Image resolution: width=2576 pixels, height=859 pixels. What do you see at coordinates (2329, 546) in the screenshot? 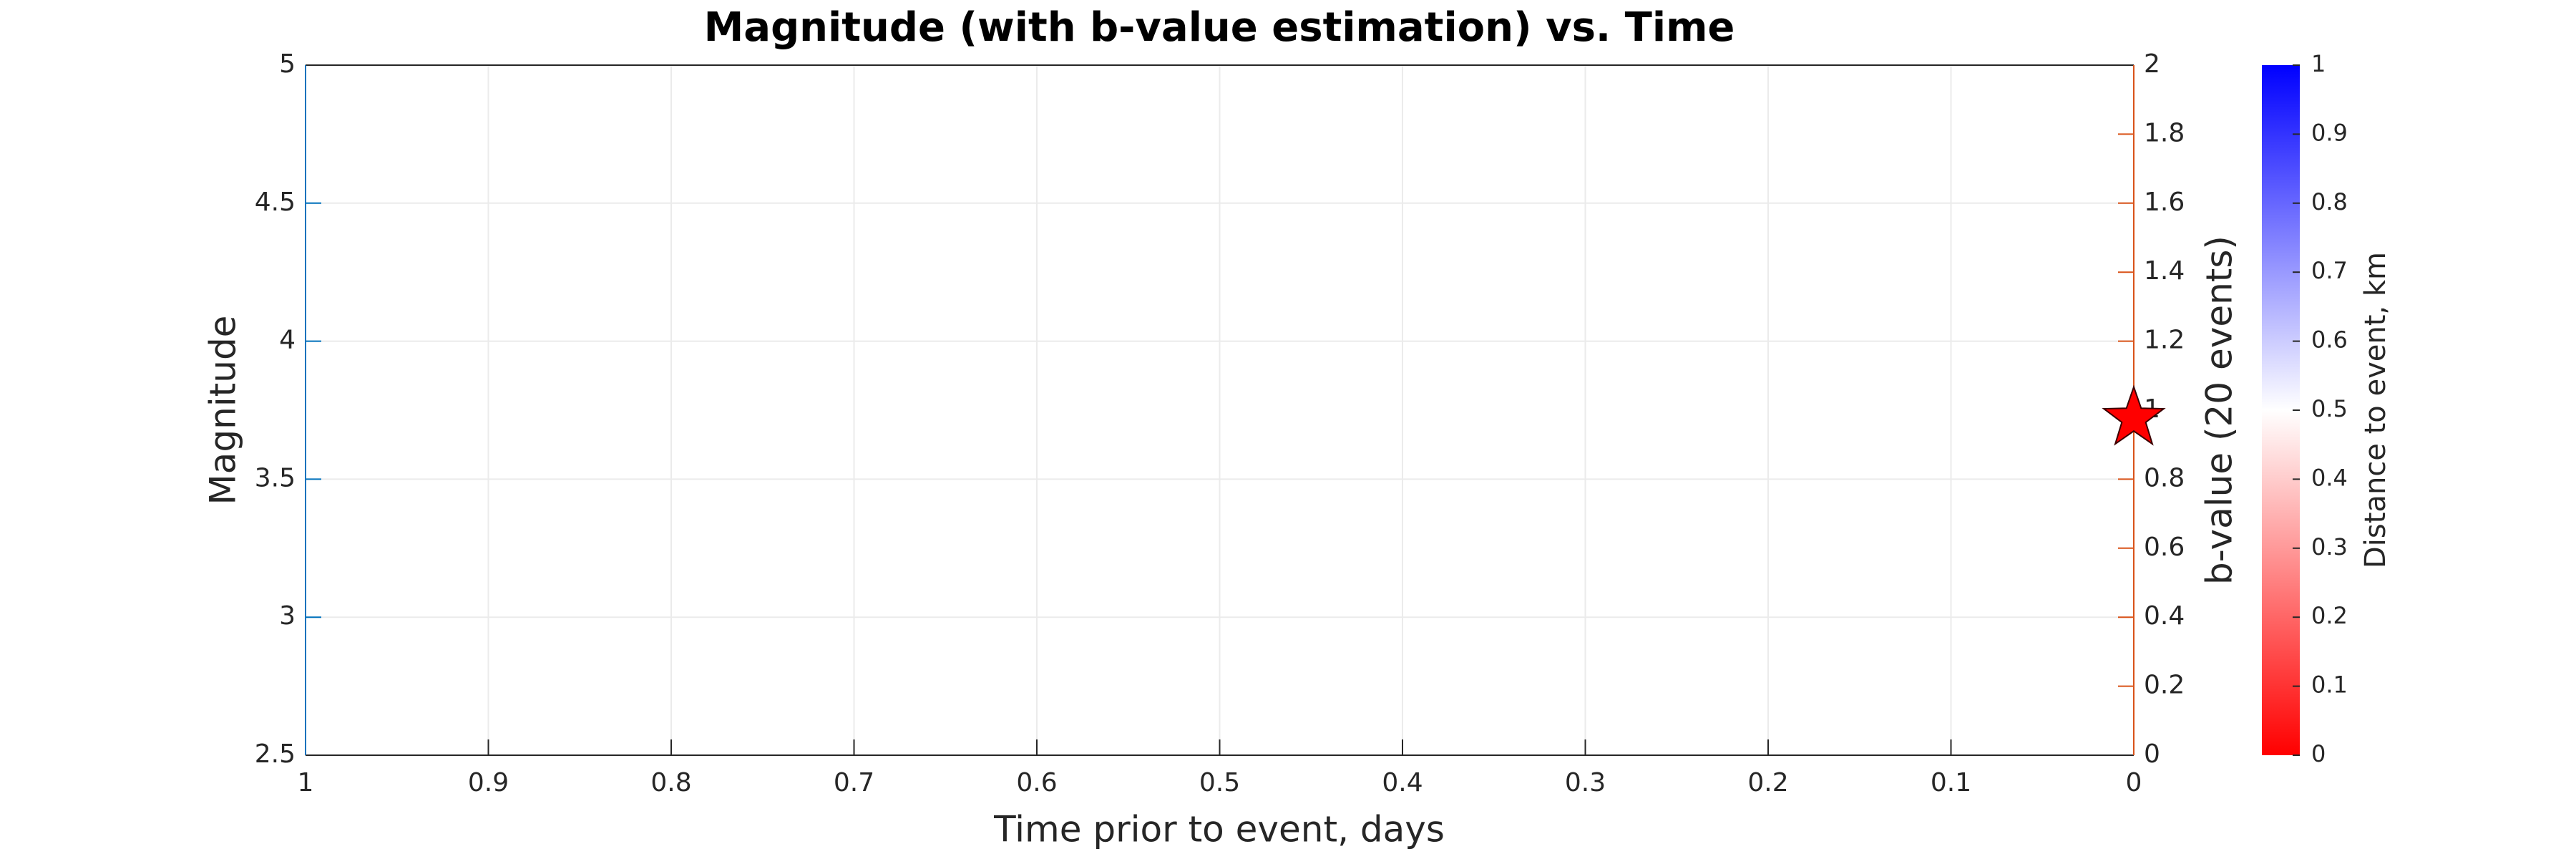
I see `colorbar-tick-label: 0.3` at bounding box center [2329, 546].